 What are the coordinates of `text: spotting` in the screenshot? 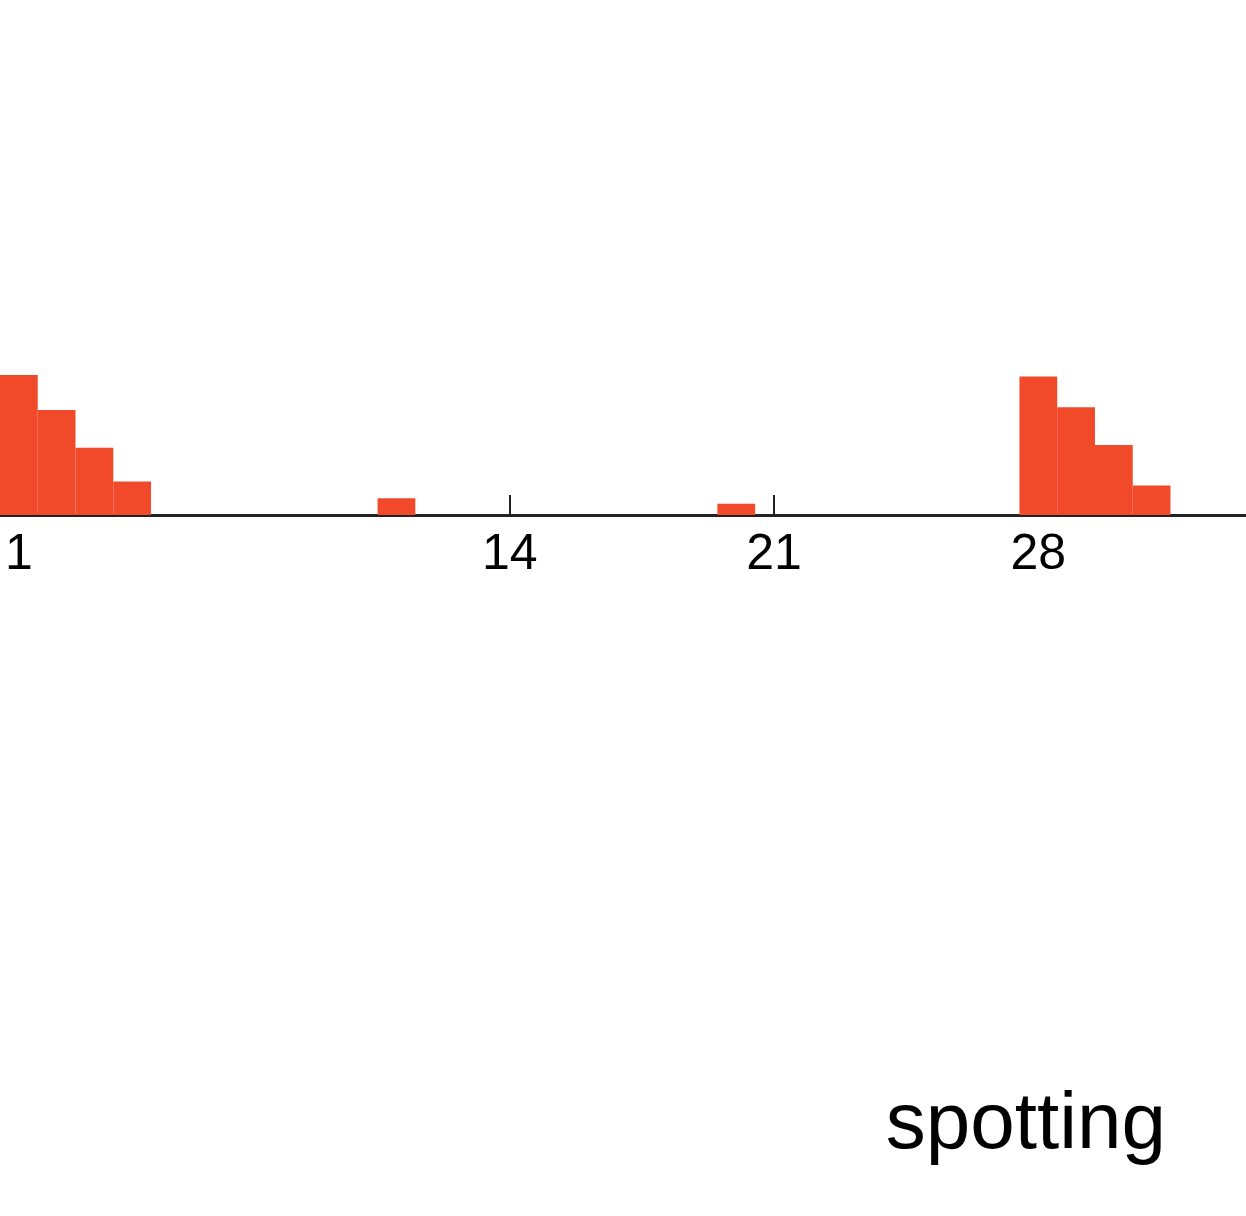 It's located at (1026, 1120).